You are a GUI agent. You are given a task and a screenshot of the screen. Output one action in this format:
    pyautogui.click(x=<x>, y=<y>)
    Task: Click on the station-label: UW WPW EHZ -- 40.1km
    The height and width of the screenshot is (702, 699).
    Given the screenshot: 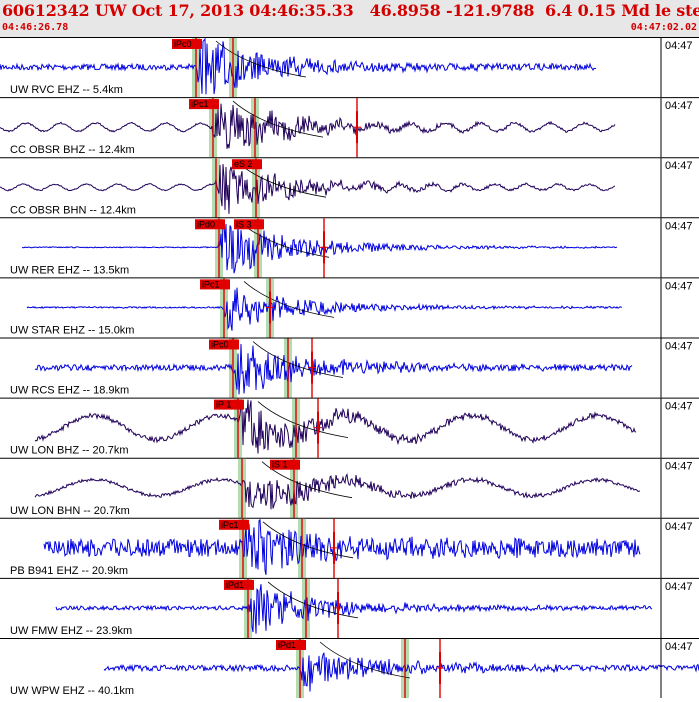 What is the action you would take?
    pyautogui.click(x=72, y=691)
    